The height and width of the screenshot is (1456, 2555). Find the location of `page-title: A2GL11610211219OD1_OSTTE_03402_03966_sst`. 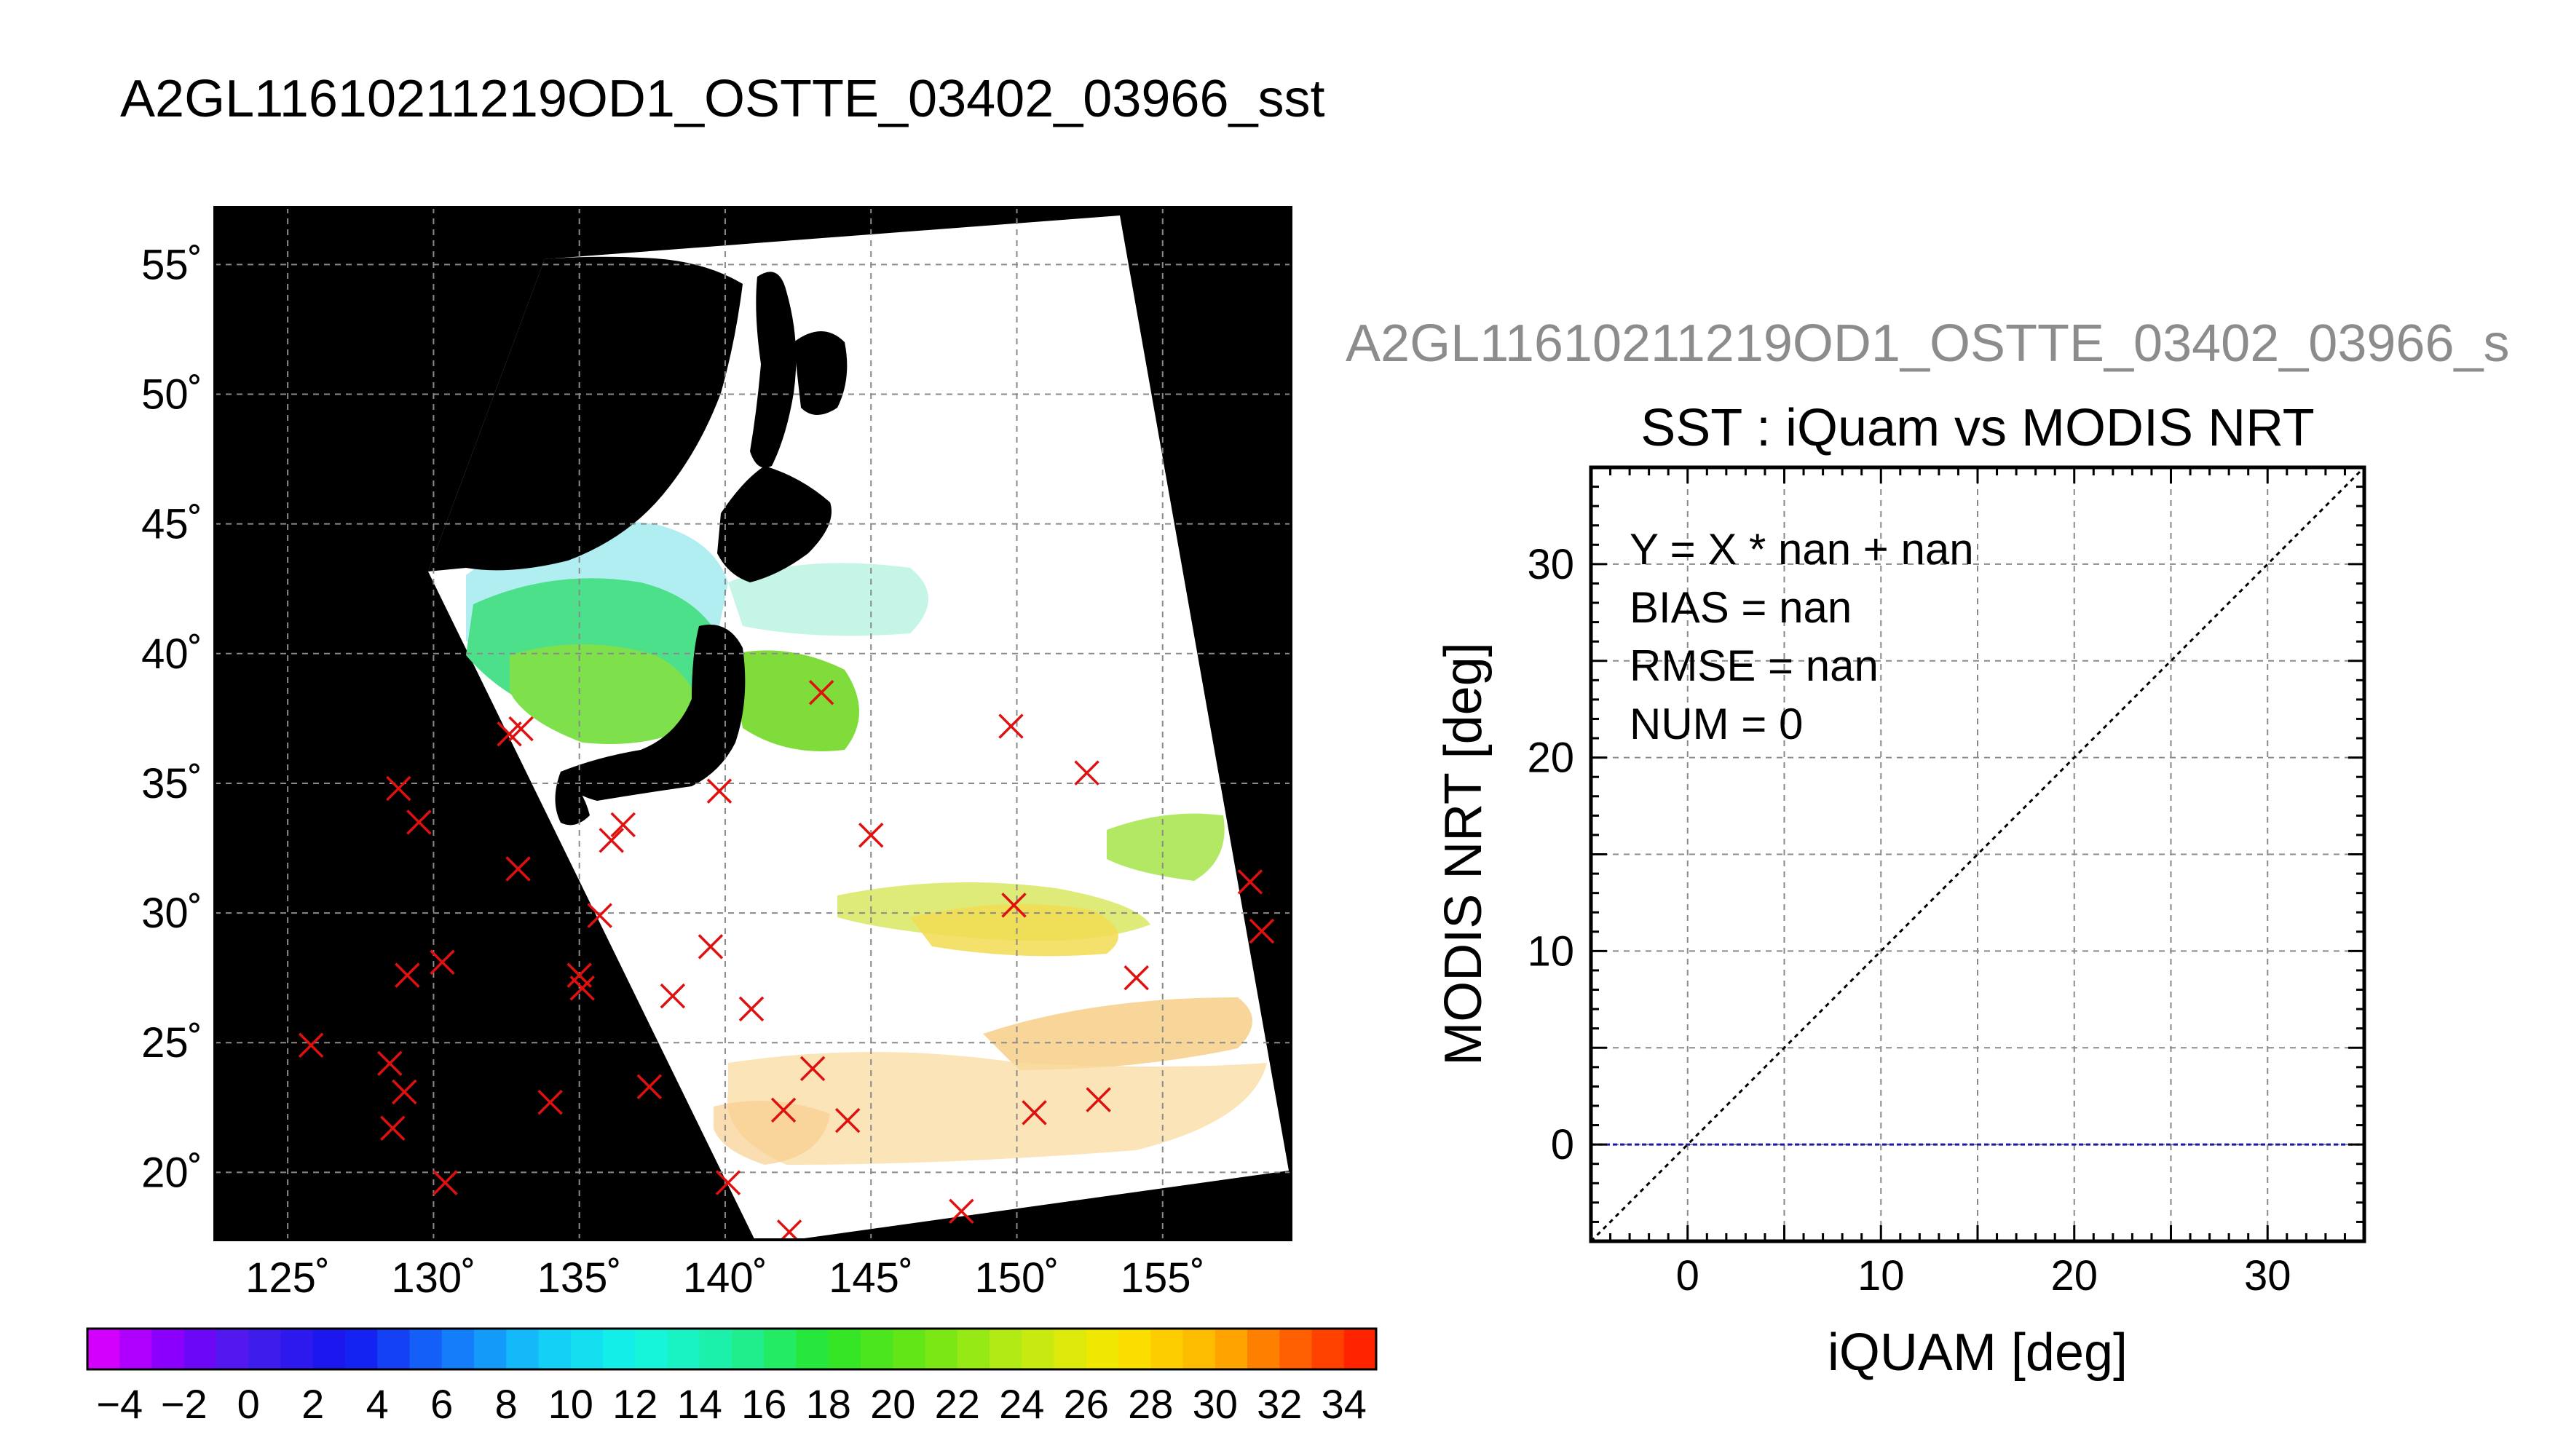

page-title: A2GL11610211219OD1_OSTTE_03402_03966_sst is located at coordinates (722, 99).